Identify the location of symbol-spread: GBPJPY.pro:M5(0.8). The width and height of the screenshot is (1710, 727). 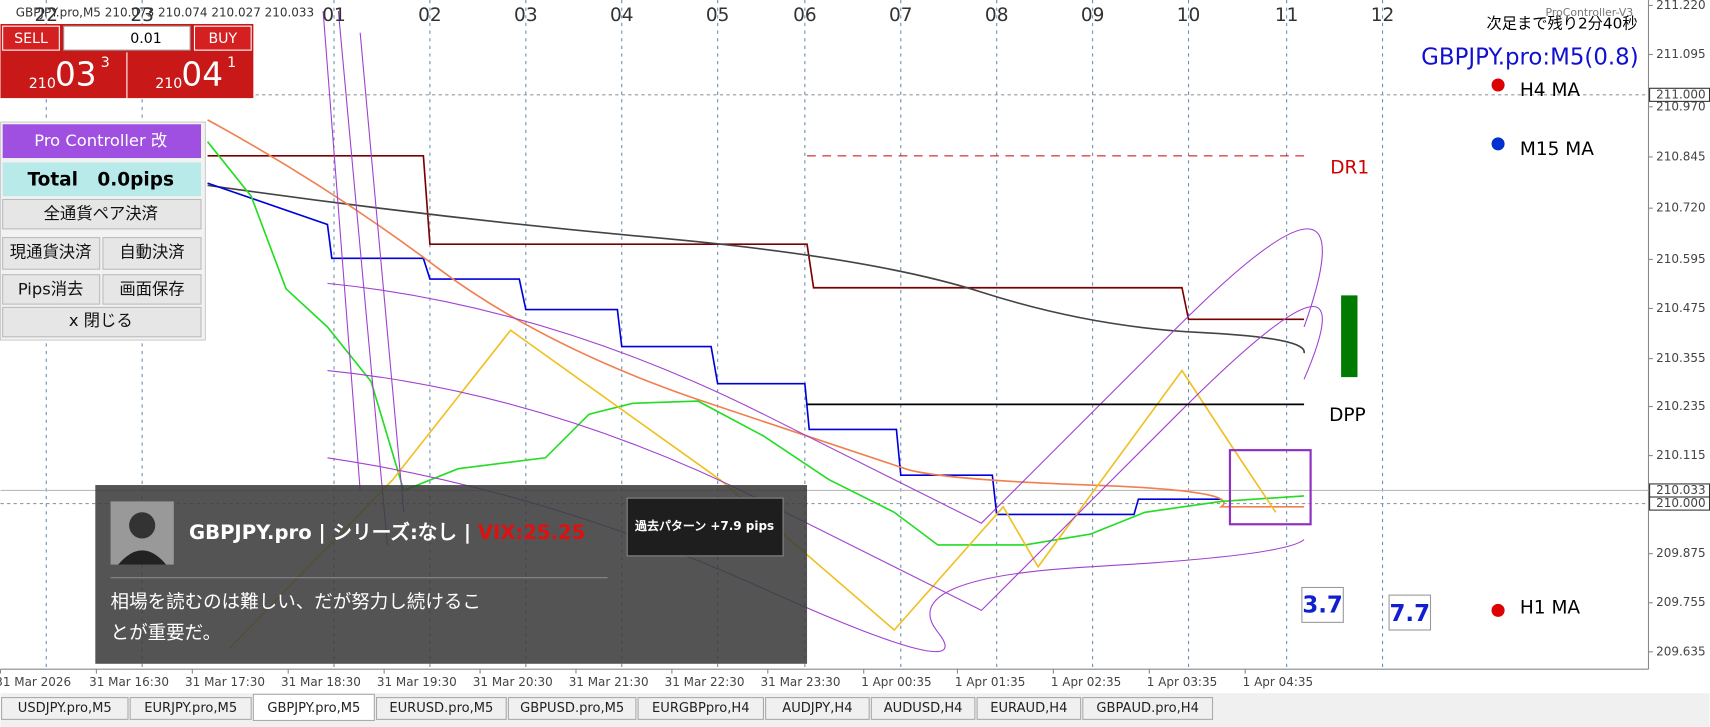
(1530, 57).